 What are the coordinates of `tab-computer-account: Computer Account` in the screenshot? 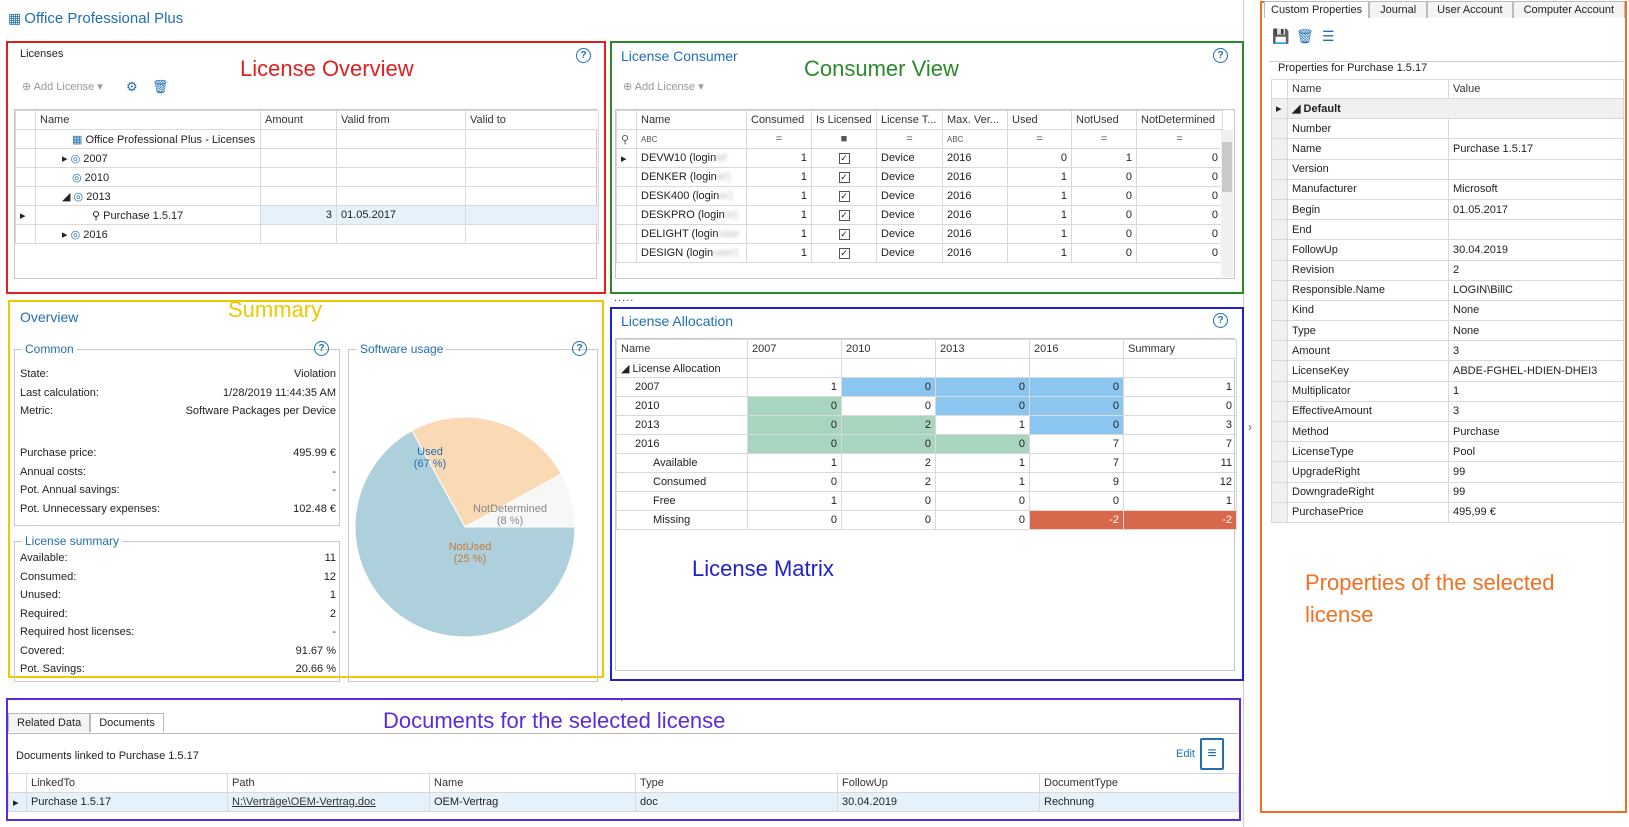 It's located at (1569, 9).